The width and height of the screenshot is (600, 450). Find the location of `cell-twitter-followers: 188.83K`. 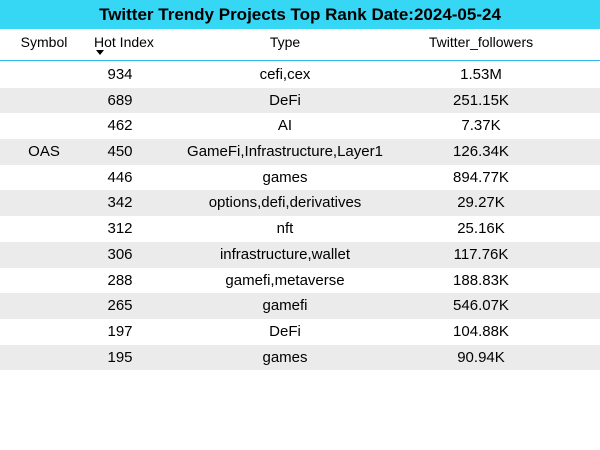

cell-twitter-followers: 188.83K is located at coordinates (481, 280).